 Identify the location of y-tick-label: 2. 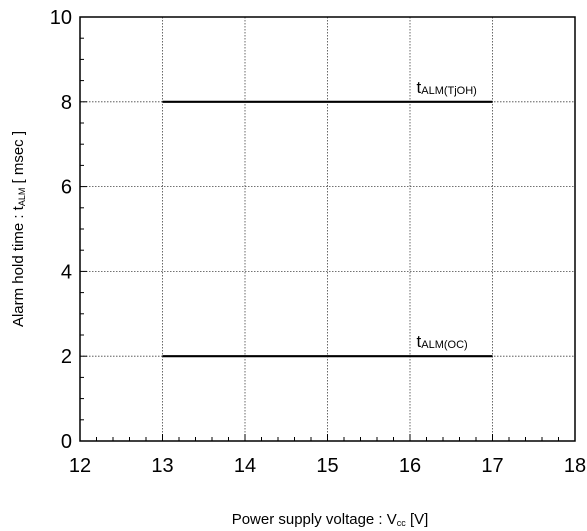
(66, 357).